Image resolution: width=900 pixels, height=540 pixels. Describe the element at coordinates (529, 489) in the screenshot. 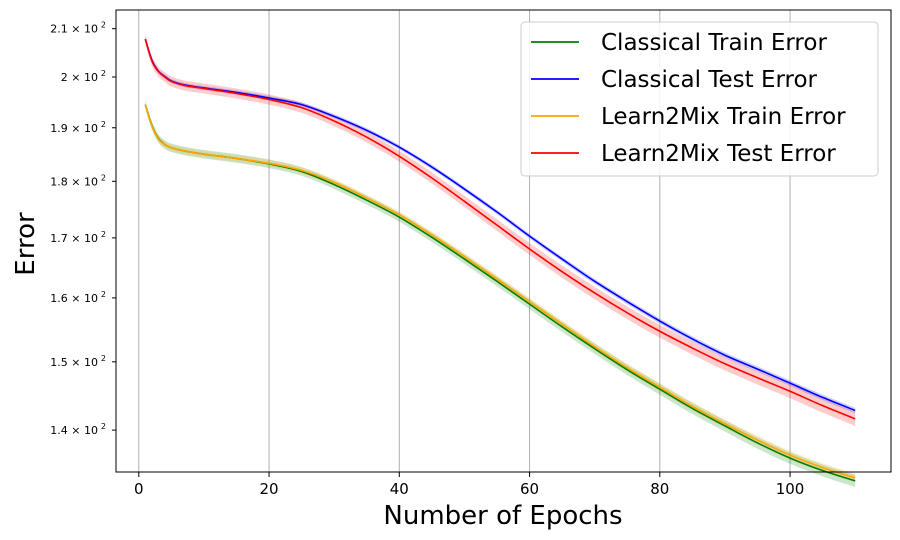

I see `x-tick-label: 60` at that location.